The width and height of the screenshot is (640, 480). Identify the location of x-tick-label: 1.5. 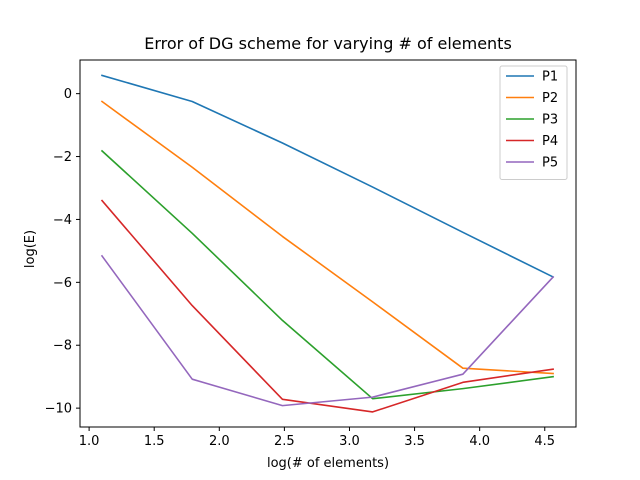
(154, 441).